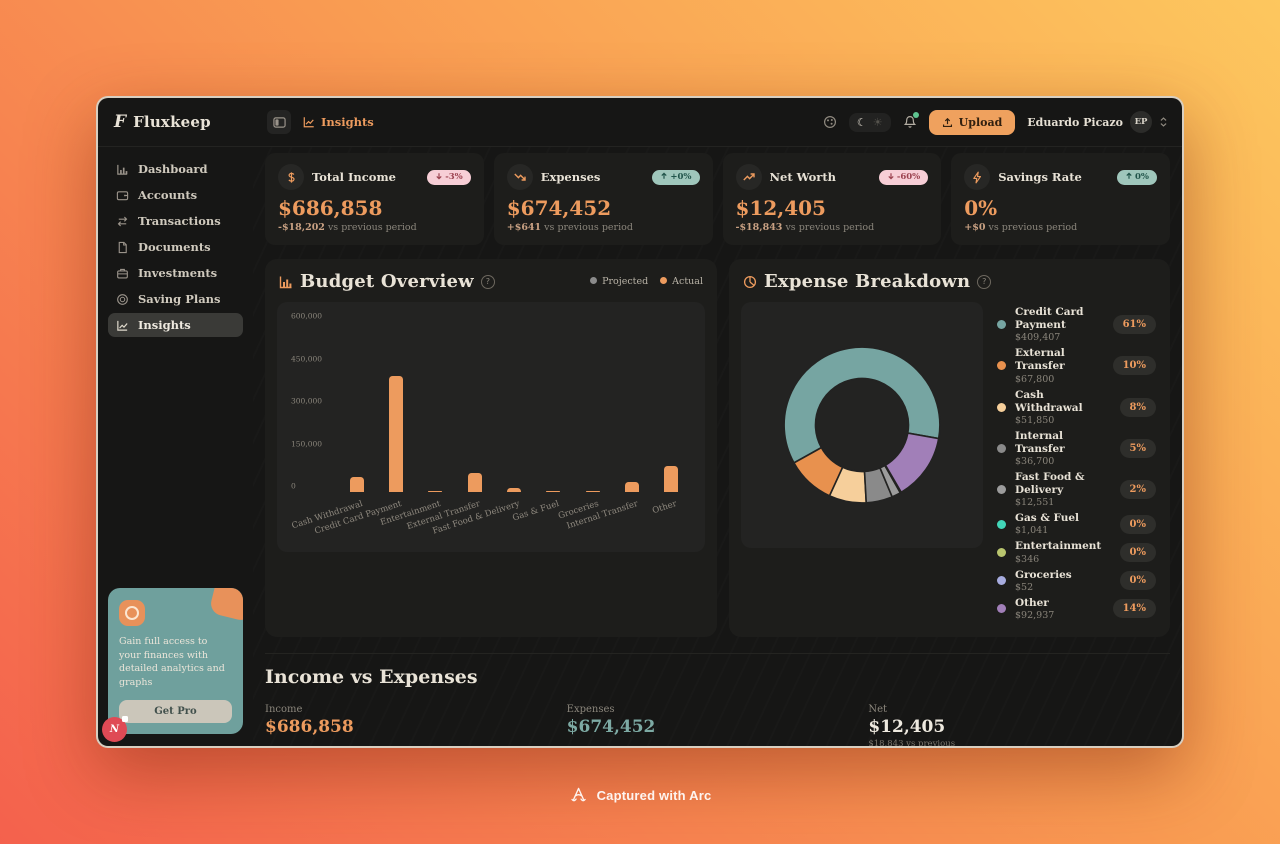 This screenshot has width=1280, height=844. What do you see at coordinates (179, 299) in the screenshot?
I see `sidebar-item-label: Saving Plans` at bounding box center [179, 299].